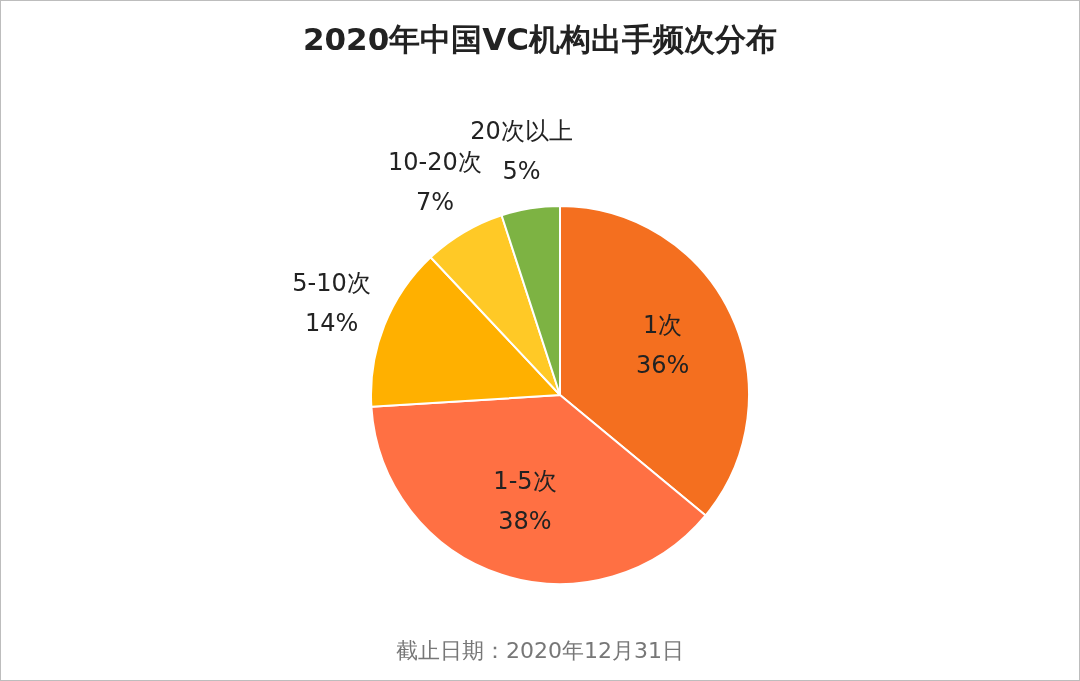  What do you see at coordinates (662, 324) in the screenshot?
I see `slice-label: 1次` at bounding box center [662, 324].